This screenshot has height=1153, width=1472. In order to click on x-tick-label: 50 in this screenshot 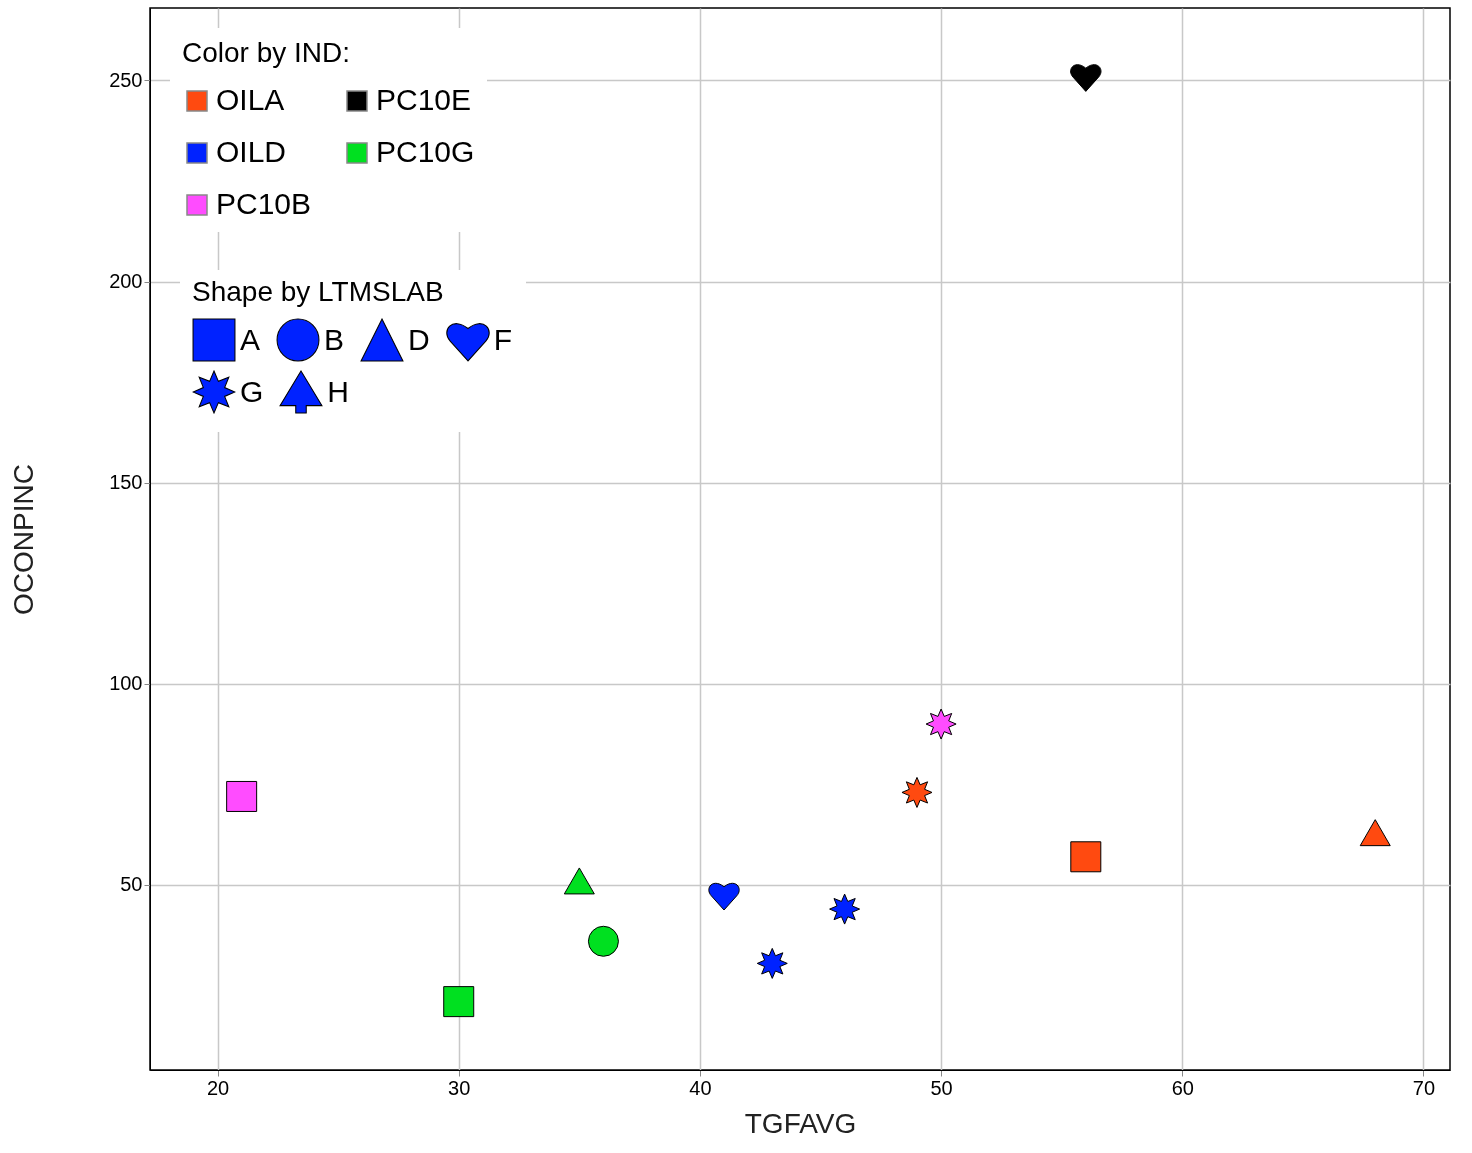, I will do `click(941, 1087)`.